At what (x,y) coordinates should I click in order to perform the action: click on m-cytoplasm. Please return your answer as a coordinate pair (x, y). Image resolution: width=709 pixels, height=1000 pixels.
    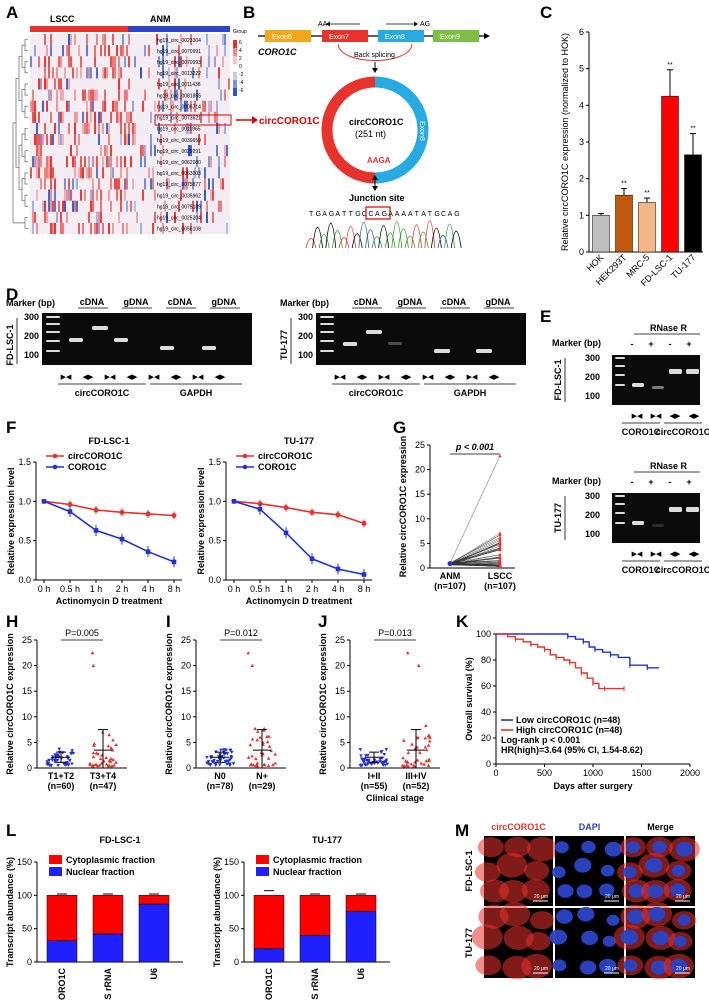
    Looking at the image, I should click on (512, 865).